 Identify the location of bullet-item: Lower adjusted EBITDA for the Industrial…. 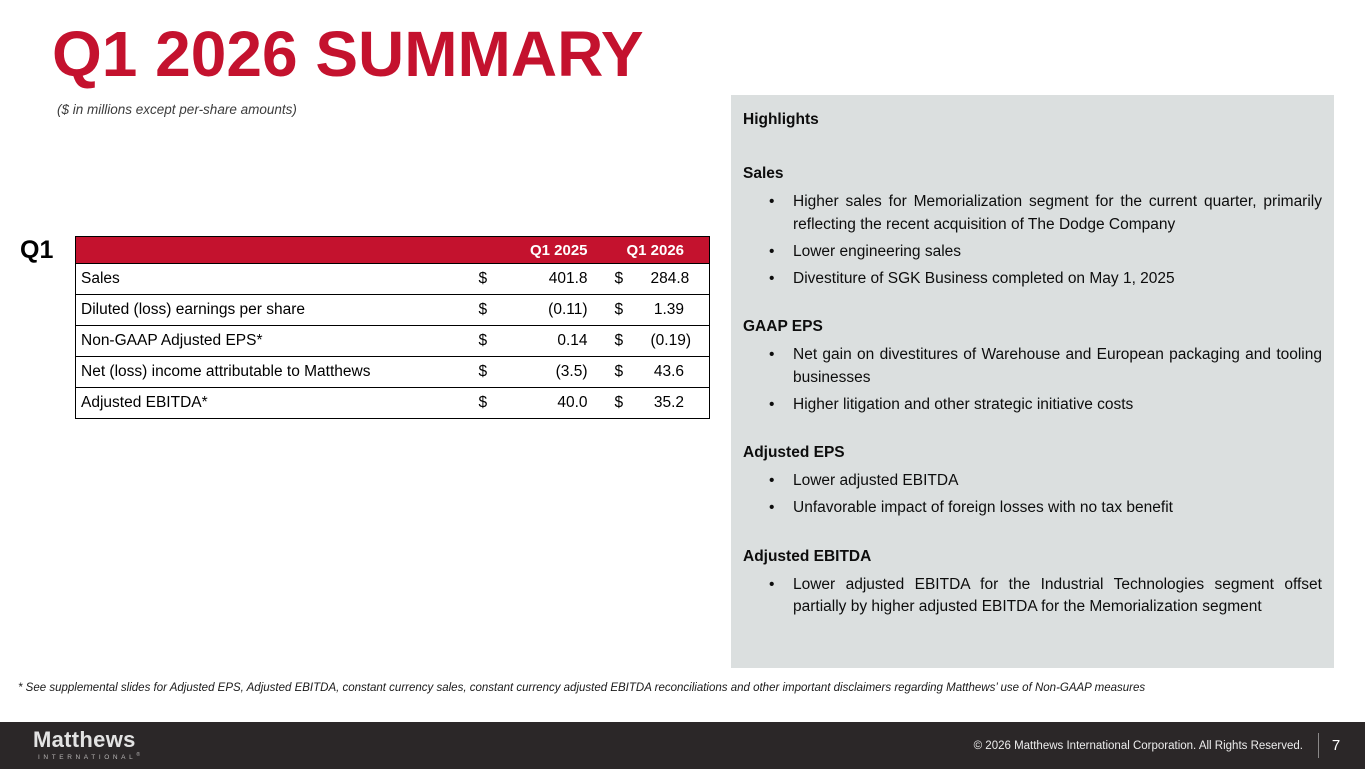
(1045, 596).